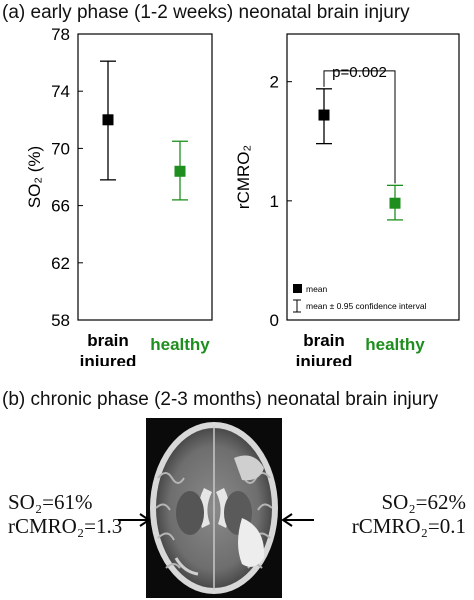 The image size is (474, 600). What do you see at coordinates (359, 127) in the screenshot?
I see `significance-bracket` at bounding box center [359, 127].